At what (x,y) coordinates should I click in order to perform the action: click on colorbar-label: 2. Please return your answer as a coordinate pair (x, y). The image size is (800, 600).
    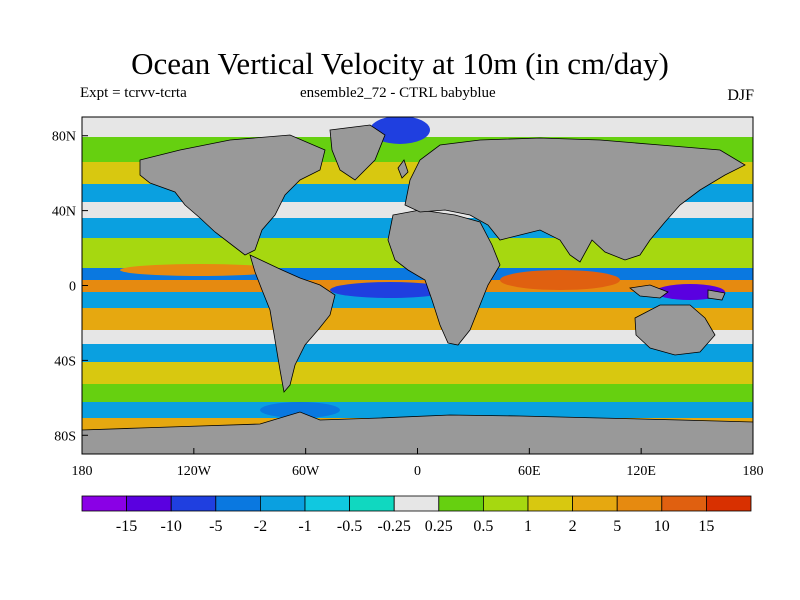
    Looking at the image, I should click on (573, 526).